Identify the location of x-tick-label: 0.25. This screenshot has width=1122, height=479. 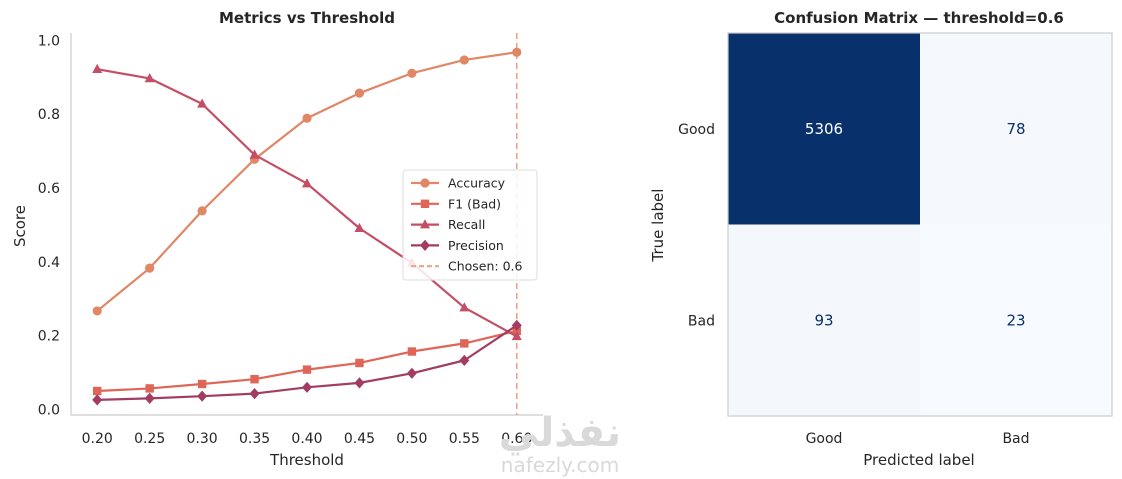
(149, 439).